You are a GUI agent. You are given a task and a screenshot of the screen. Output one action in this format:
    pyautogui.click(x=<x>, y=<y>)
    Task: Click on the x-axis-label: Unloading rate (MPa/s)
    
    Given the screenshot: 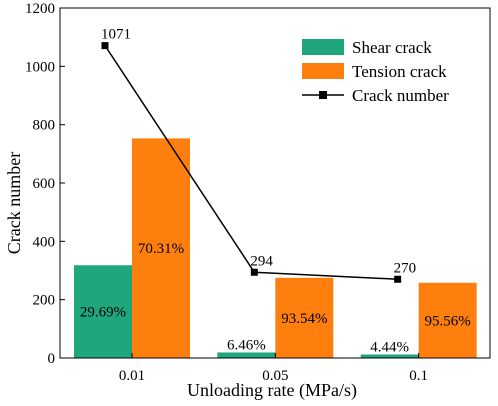 What is the action you would take?
    pyautogui.click(x=272, y=390)
    